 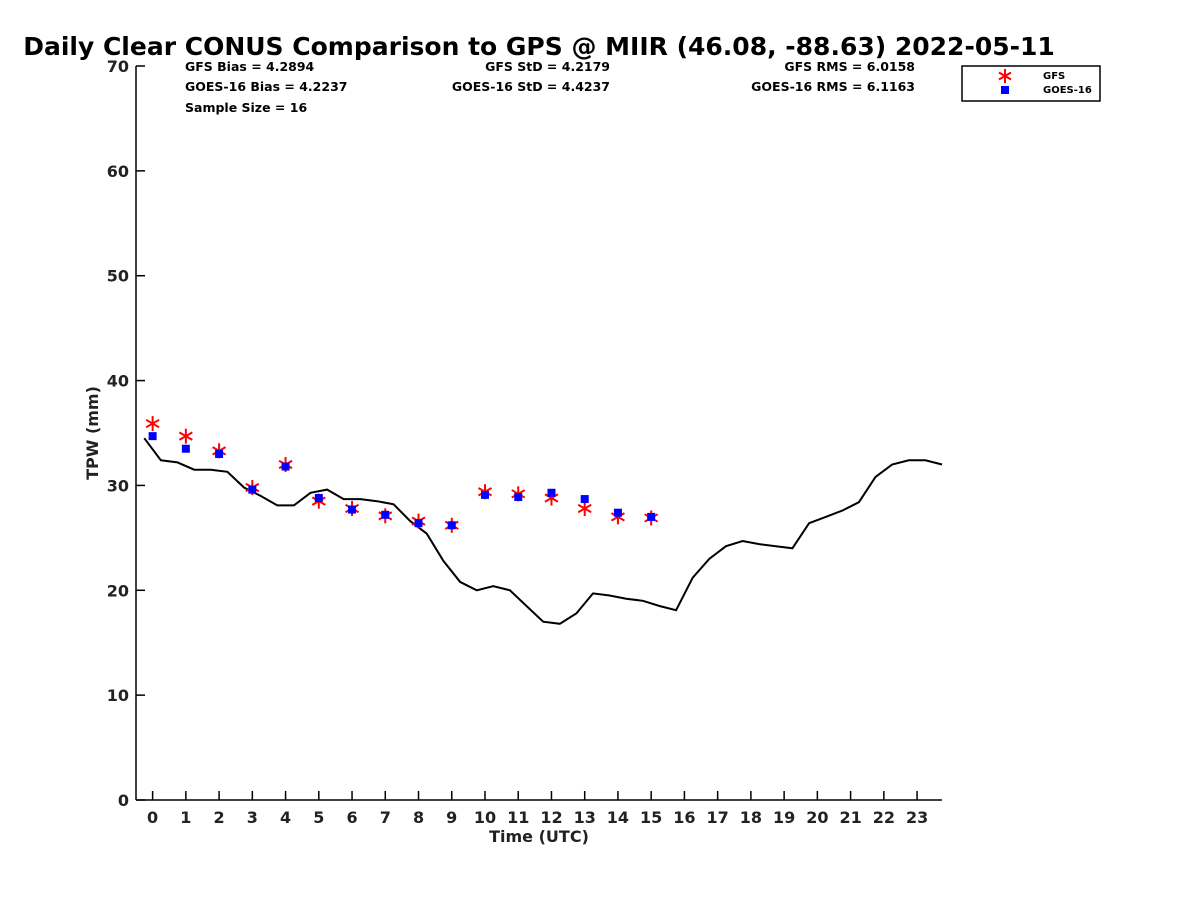 I want to click on legend-gfs-label: GFS, so click(x=1054, y=76).